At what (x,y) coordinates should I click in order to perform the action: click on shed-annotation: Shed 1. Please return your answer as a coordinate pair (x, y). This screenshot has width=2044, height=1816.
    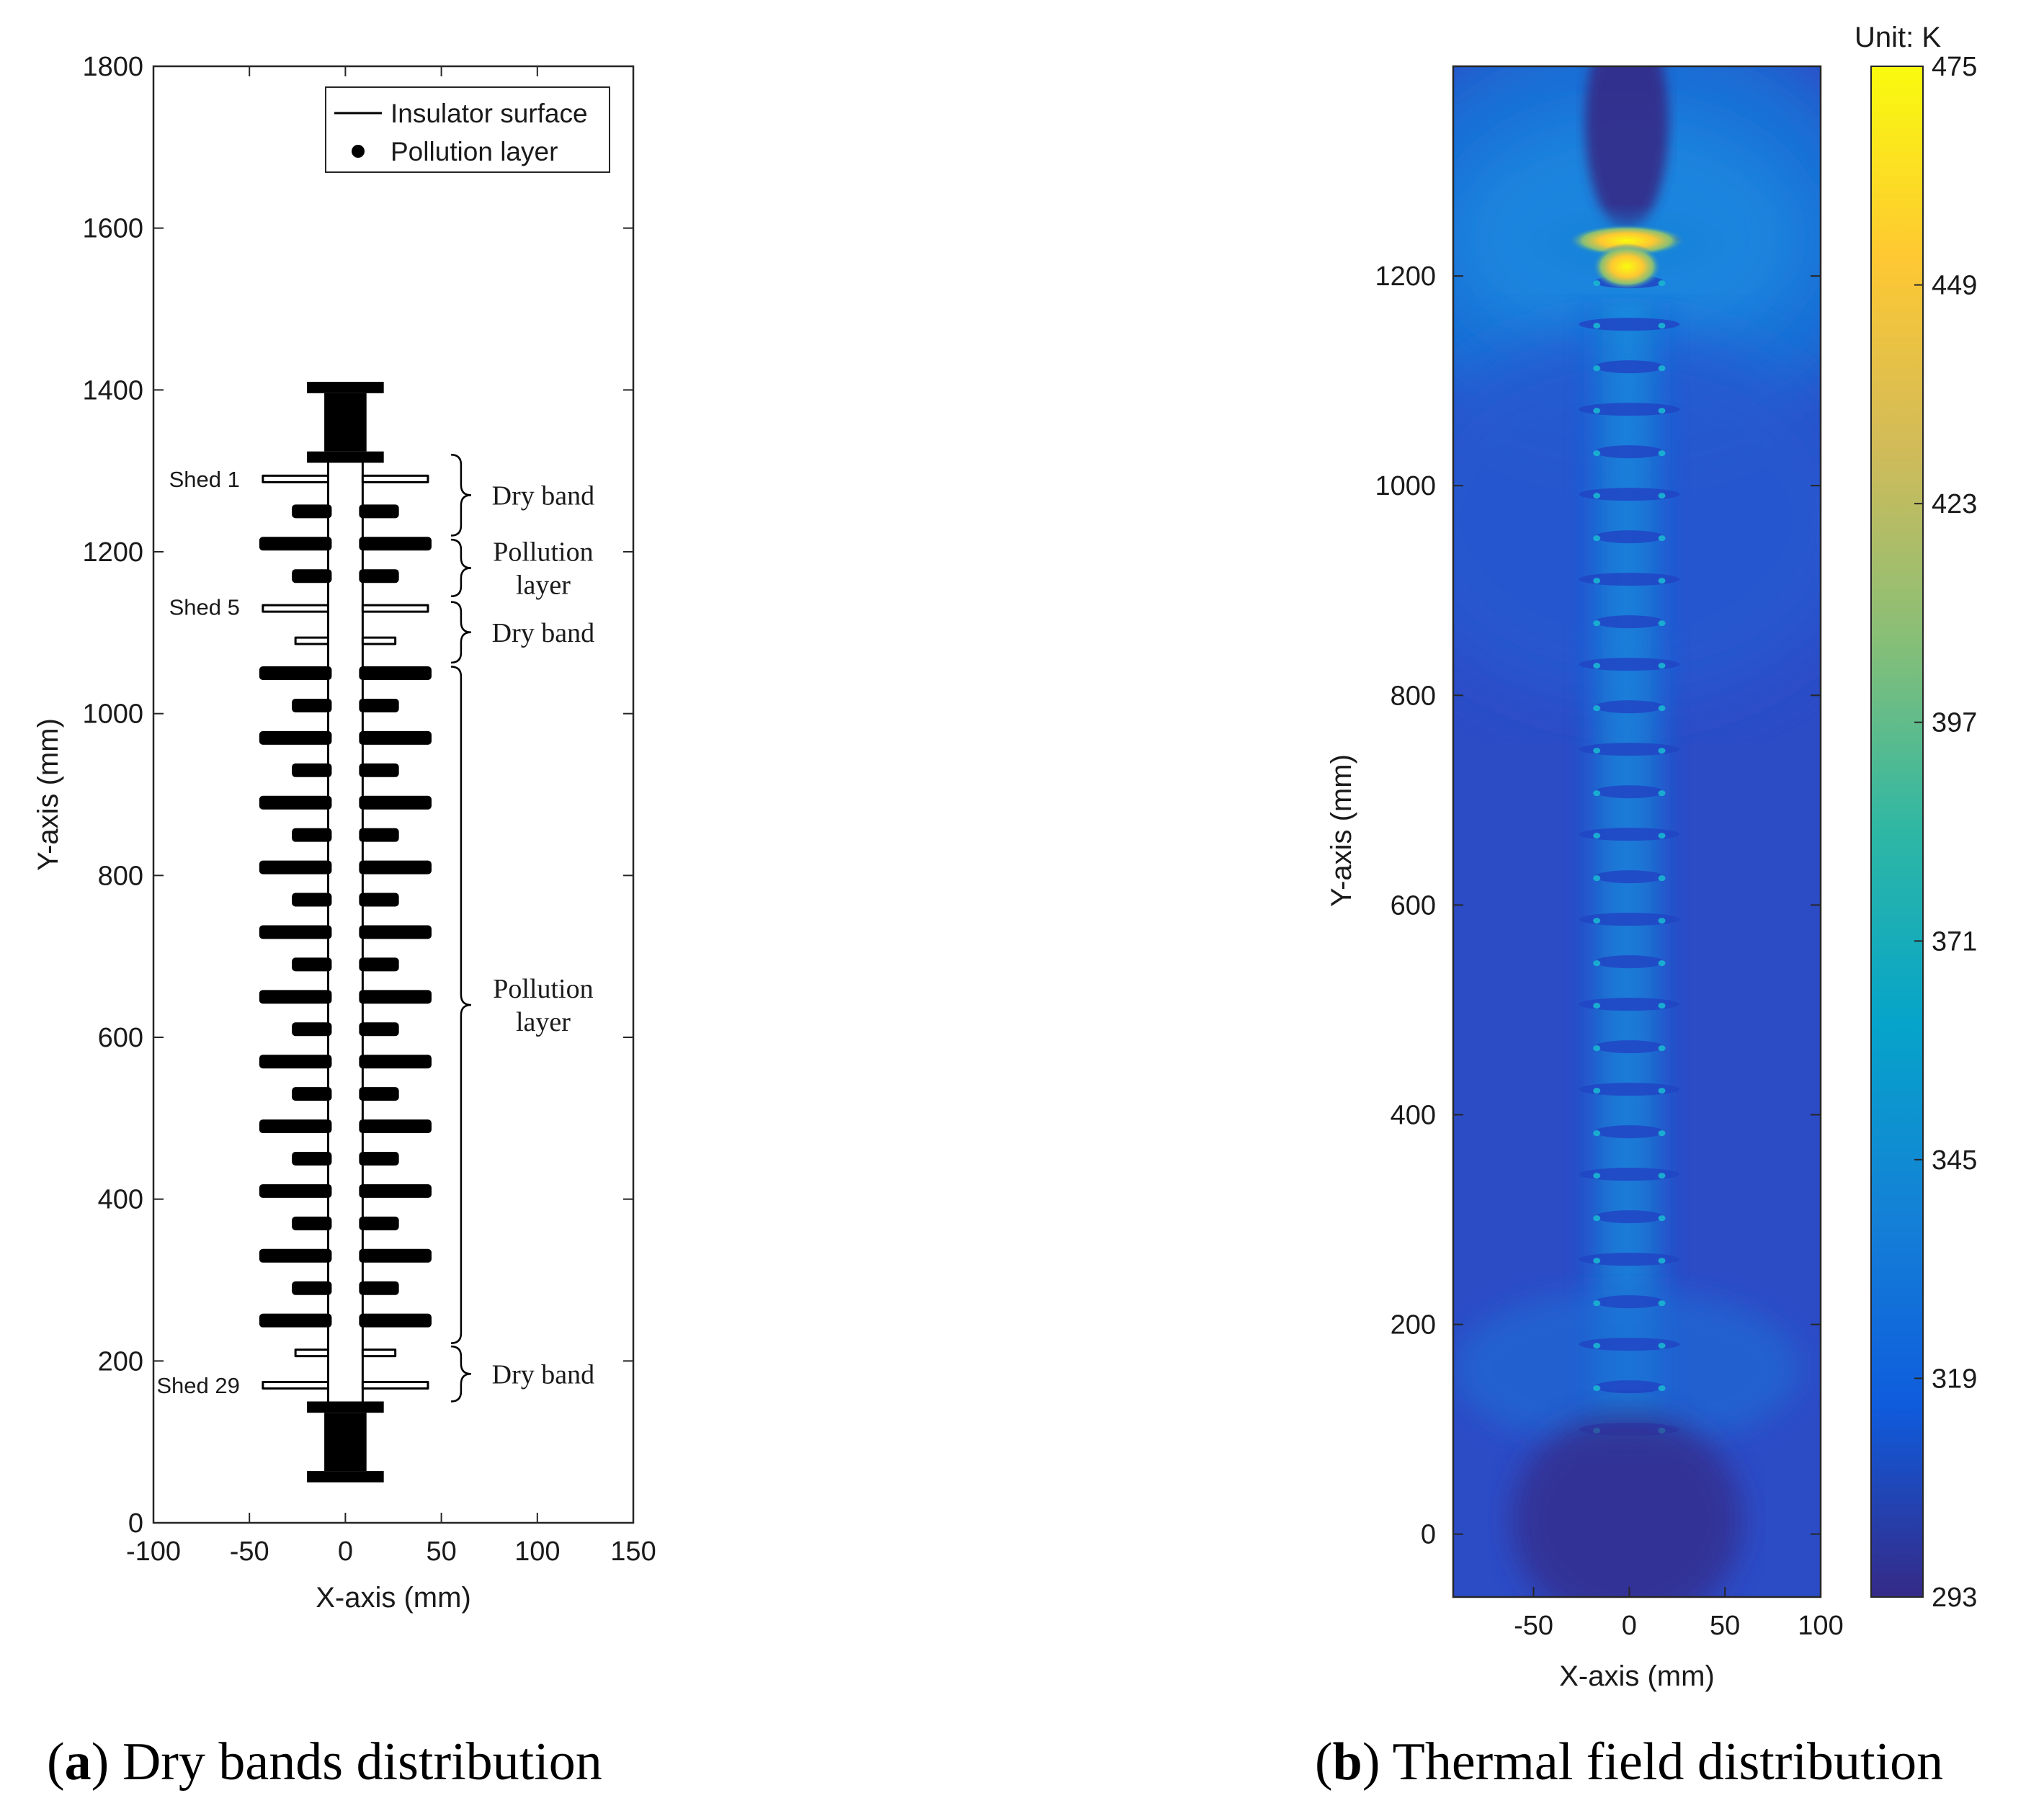
    Looking at the image, I should click on (204, 480).